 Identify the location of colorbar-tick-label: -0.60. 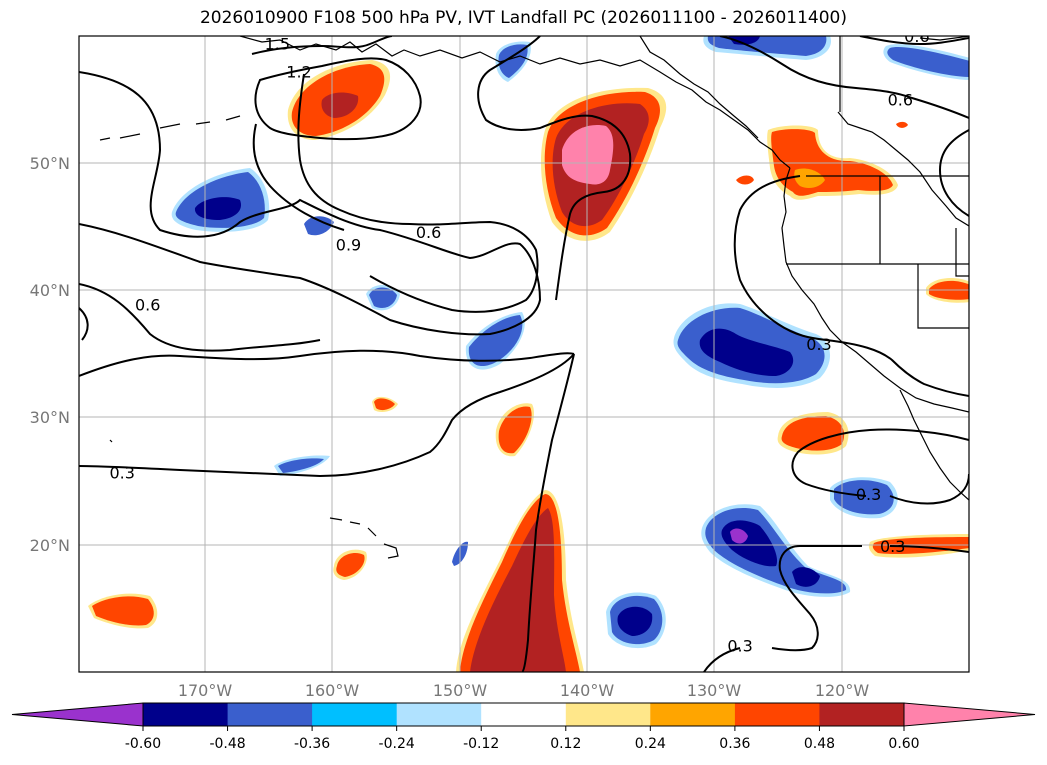
(143, 744).